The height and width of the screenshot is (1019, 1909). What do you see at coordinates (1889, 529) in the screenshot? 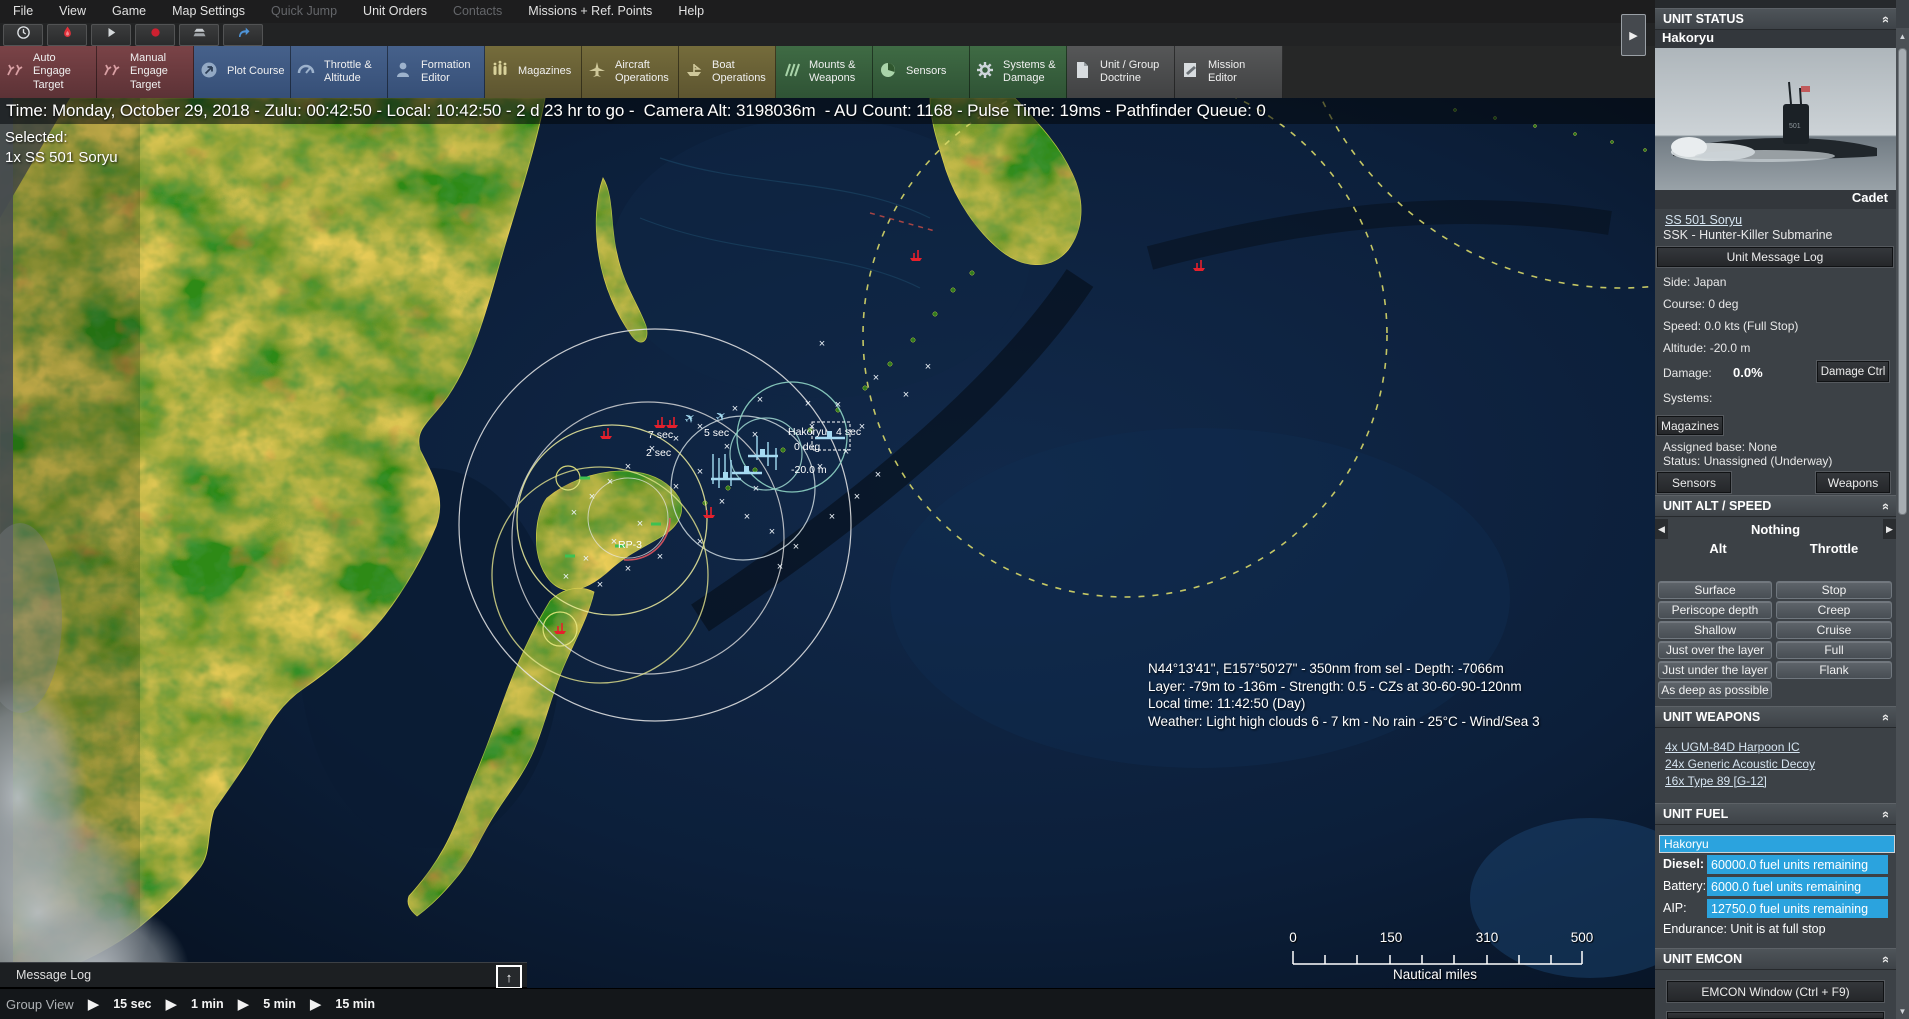
I see `preset-next-button: ▶` at bounding box center [1889, 529].